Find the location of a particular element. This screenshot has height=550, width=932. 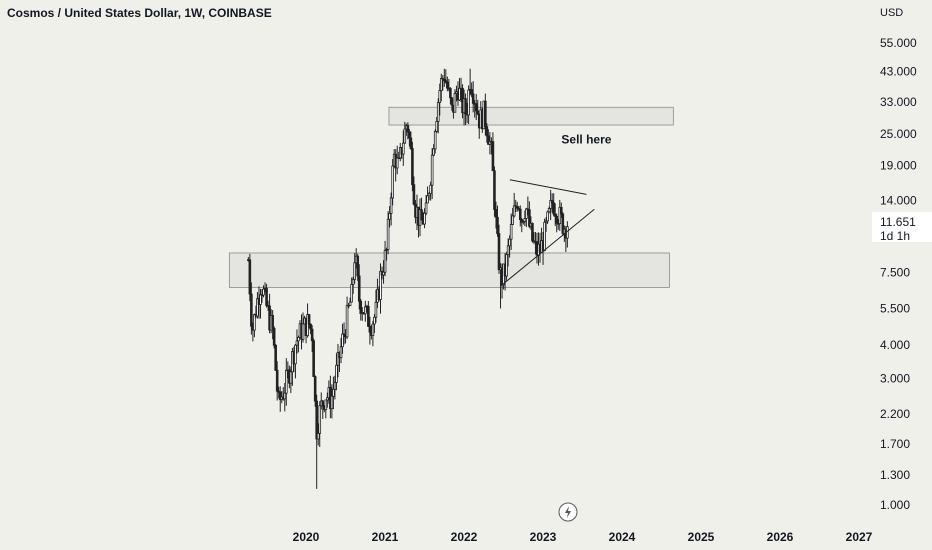

lightning-icon is located at coordinates (568, 512).